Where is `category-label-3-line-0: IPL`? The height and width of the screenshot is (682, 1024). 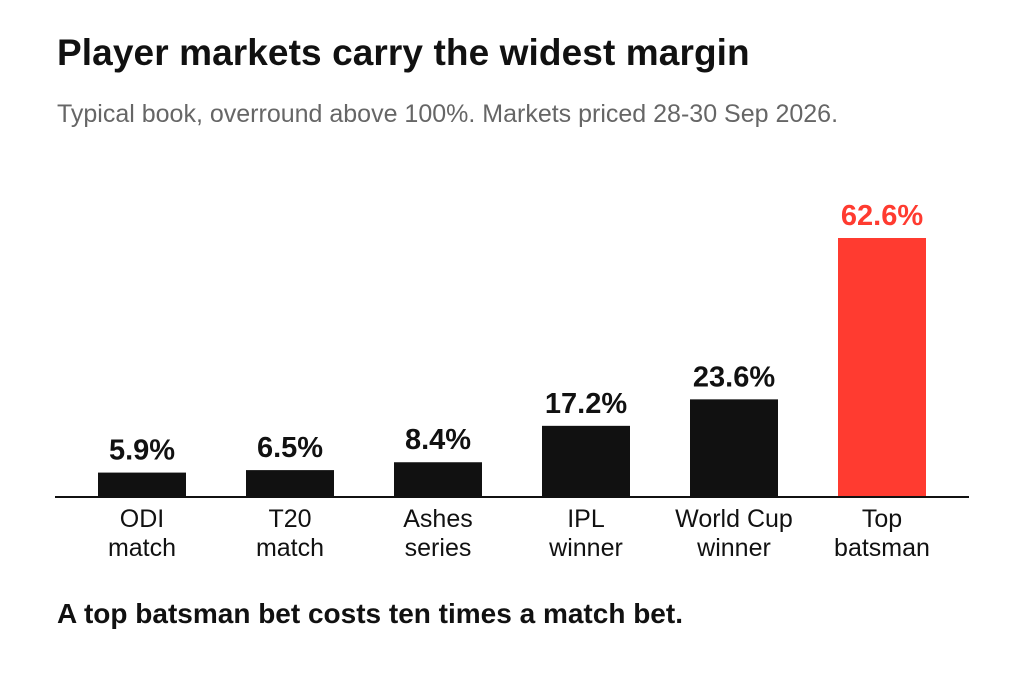
category-label-3-line-0: IPL is located at coordinates (586, 519).